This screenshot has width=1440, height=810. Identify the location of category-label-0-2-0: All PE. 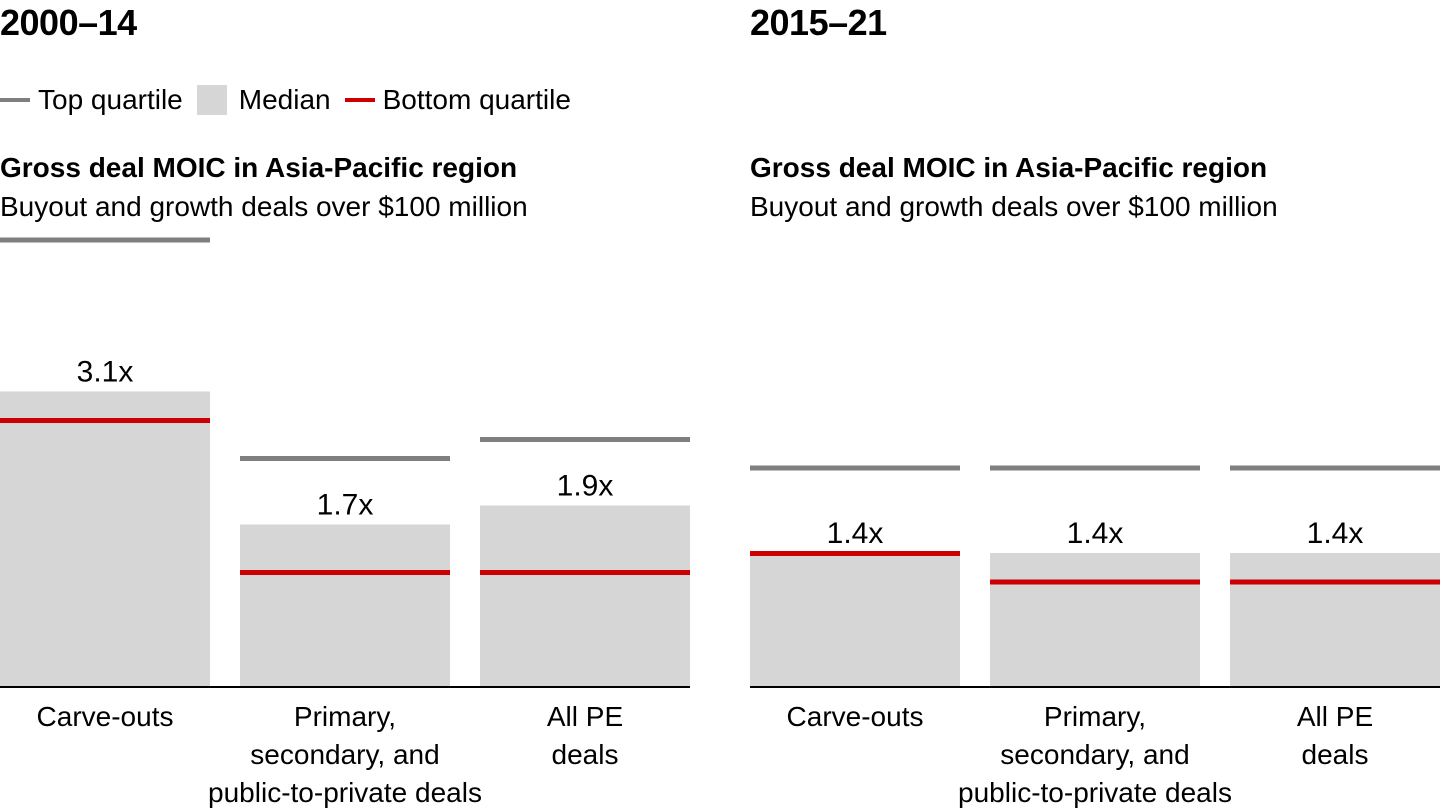
(585, 716).